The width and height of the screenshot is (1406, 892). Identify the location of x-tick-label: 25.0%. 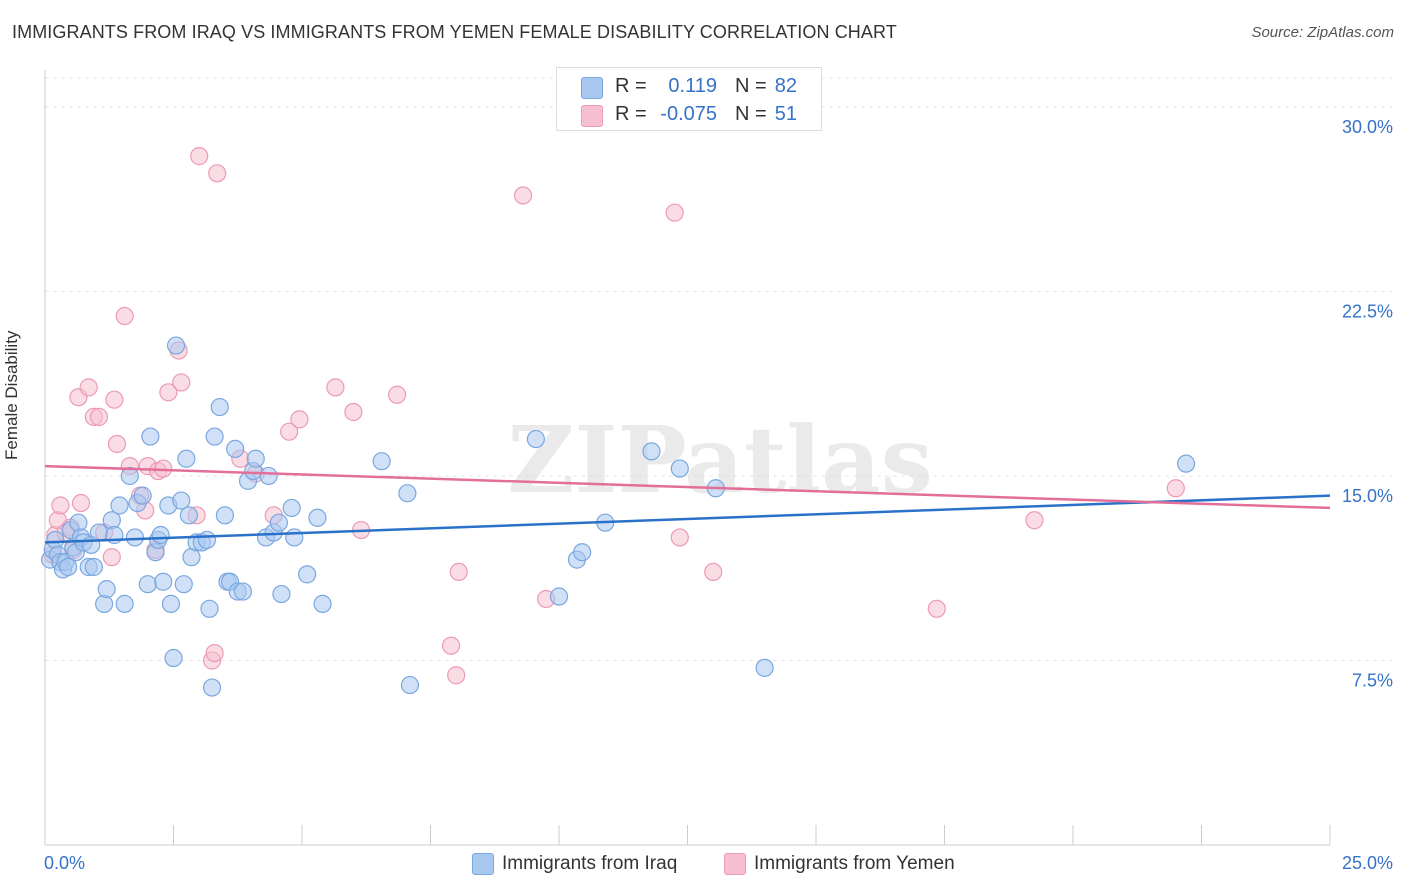
(1367, 863).